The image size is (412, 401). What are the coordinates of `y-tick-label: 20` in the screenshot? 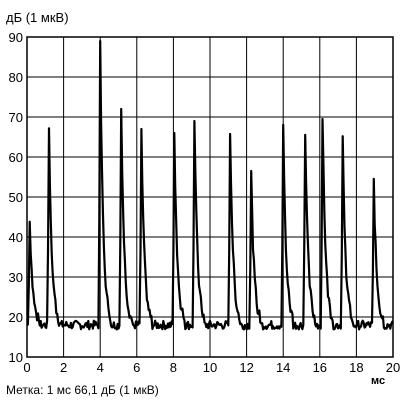 It's located at (16, 317).